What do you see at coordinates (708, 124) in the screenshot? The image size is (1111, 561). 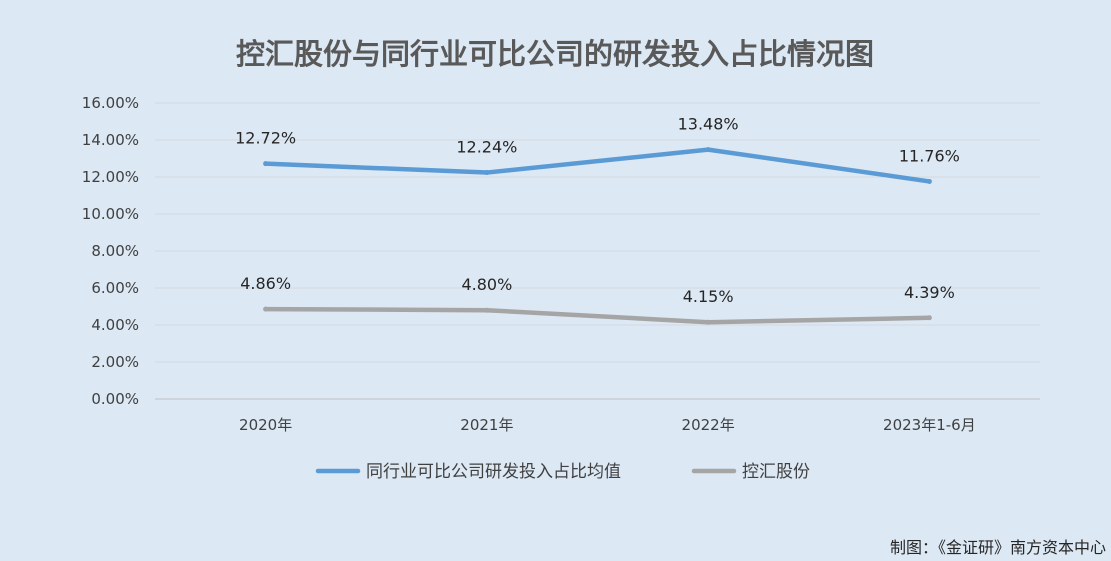 I see `data-label: 13.48%` at bounding box center [708, 124].